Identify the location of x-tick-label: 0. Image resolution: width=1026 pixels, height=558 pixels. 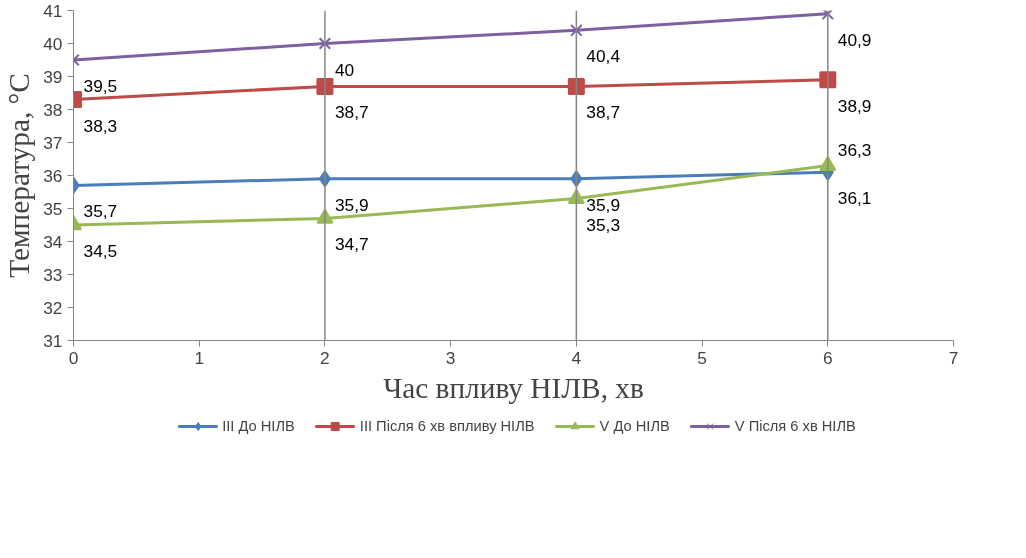
(73, 357).